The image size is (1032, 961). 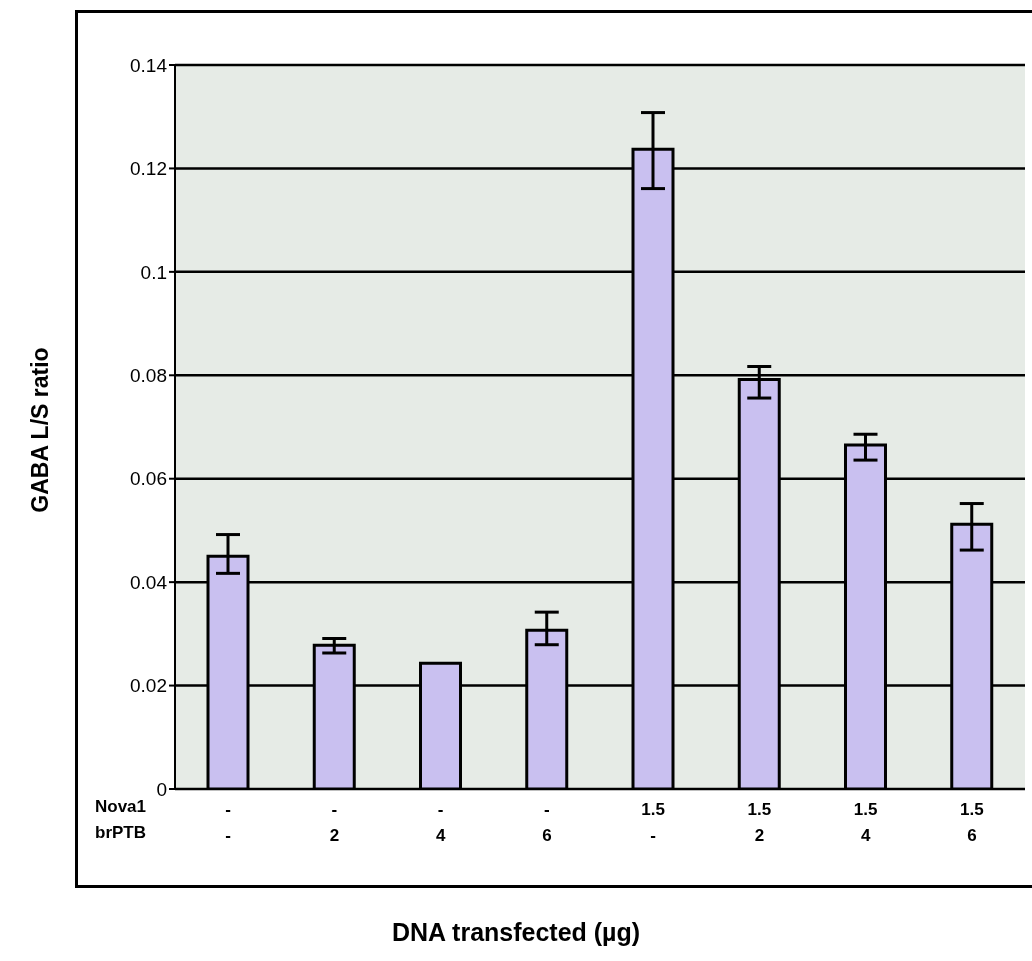 What do you see at coordinates (149, 582) in the screenshot?
I see `y-tick-label: 0.04` at bounding box center [149, 582].